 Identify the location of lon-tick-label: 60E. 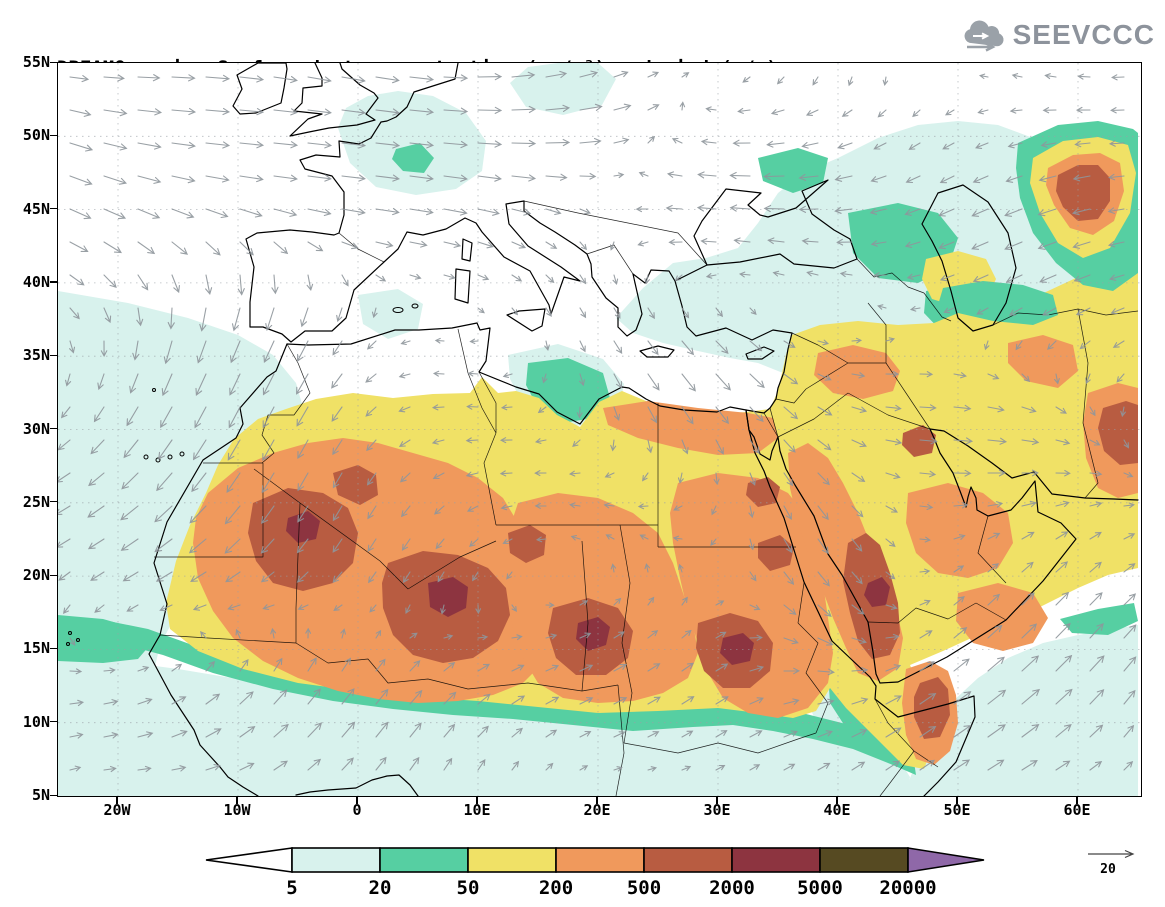
(1077, 810).